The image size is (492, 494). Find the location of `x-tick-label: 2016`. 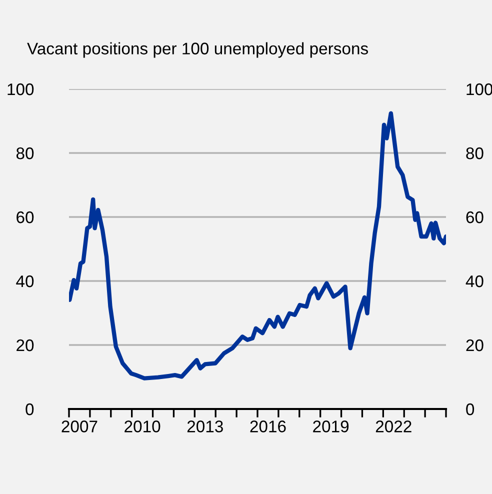

x-tick-label: 2016 is located at coordinates (268, 426).